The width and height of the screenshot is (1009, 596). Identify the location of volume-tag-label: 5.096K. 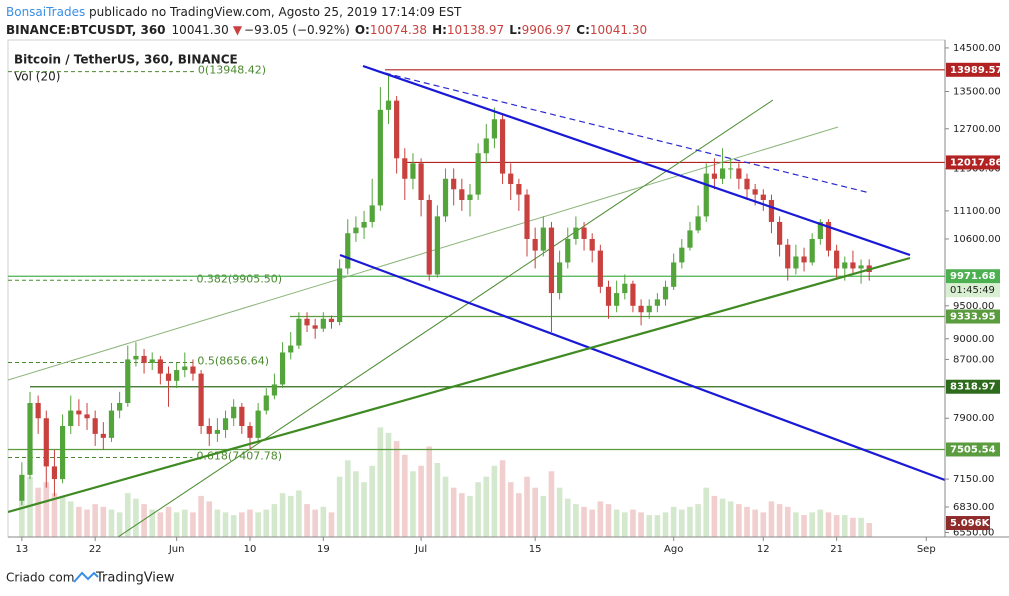
(970, 523).